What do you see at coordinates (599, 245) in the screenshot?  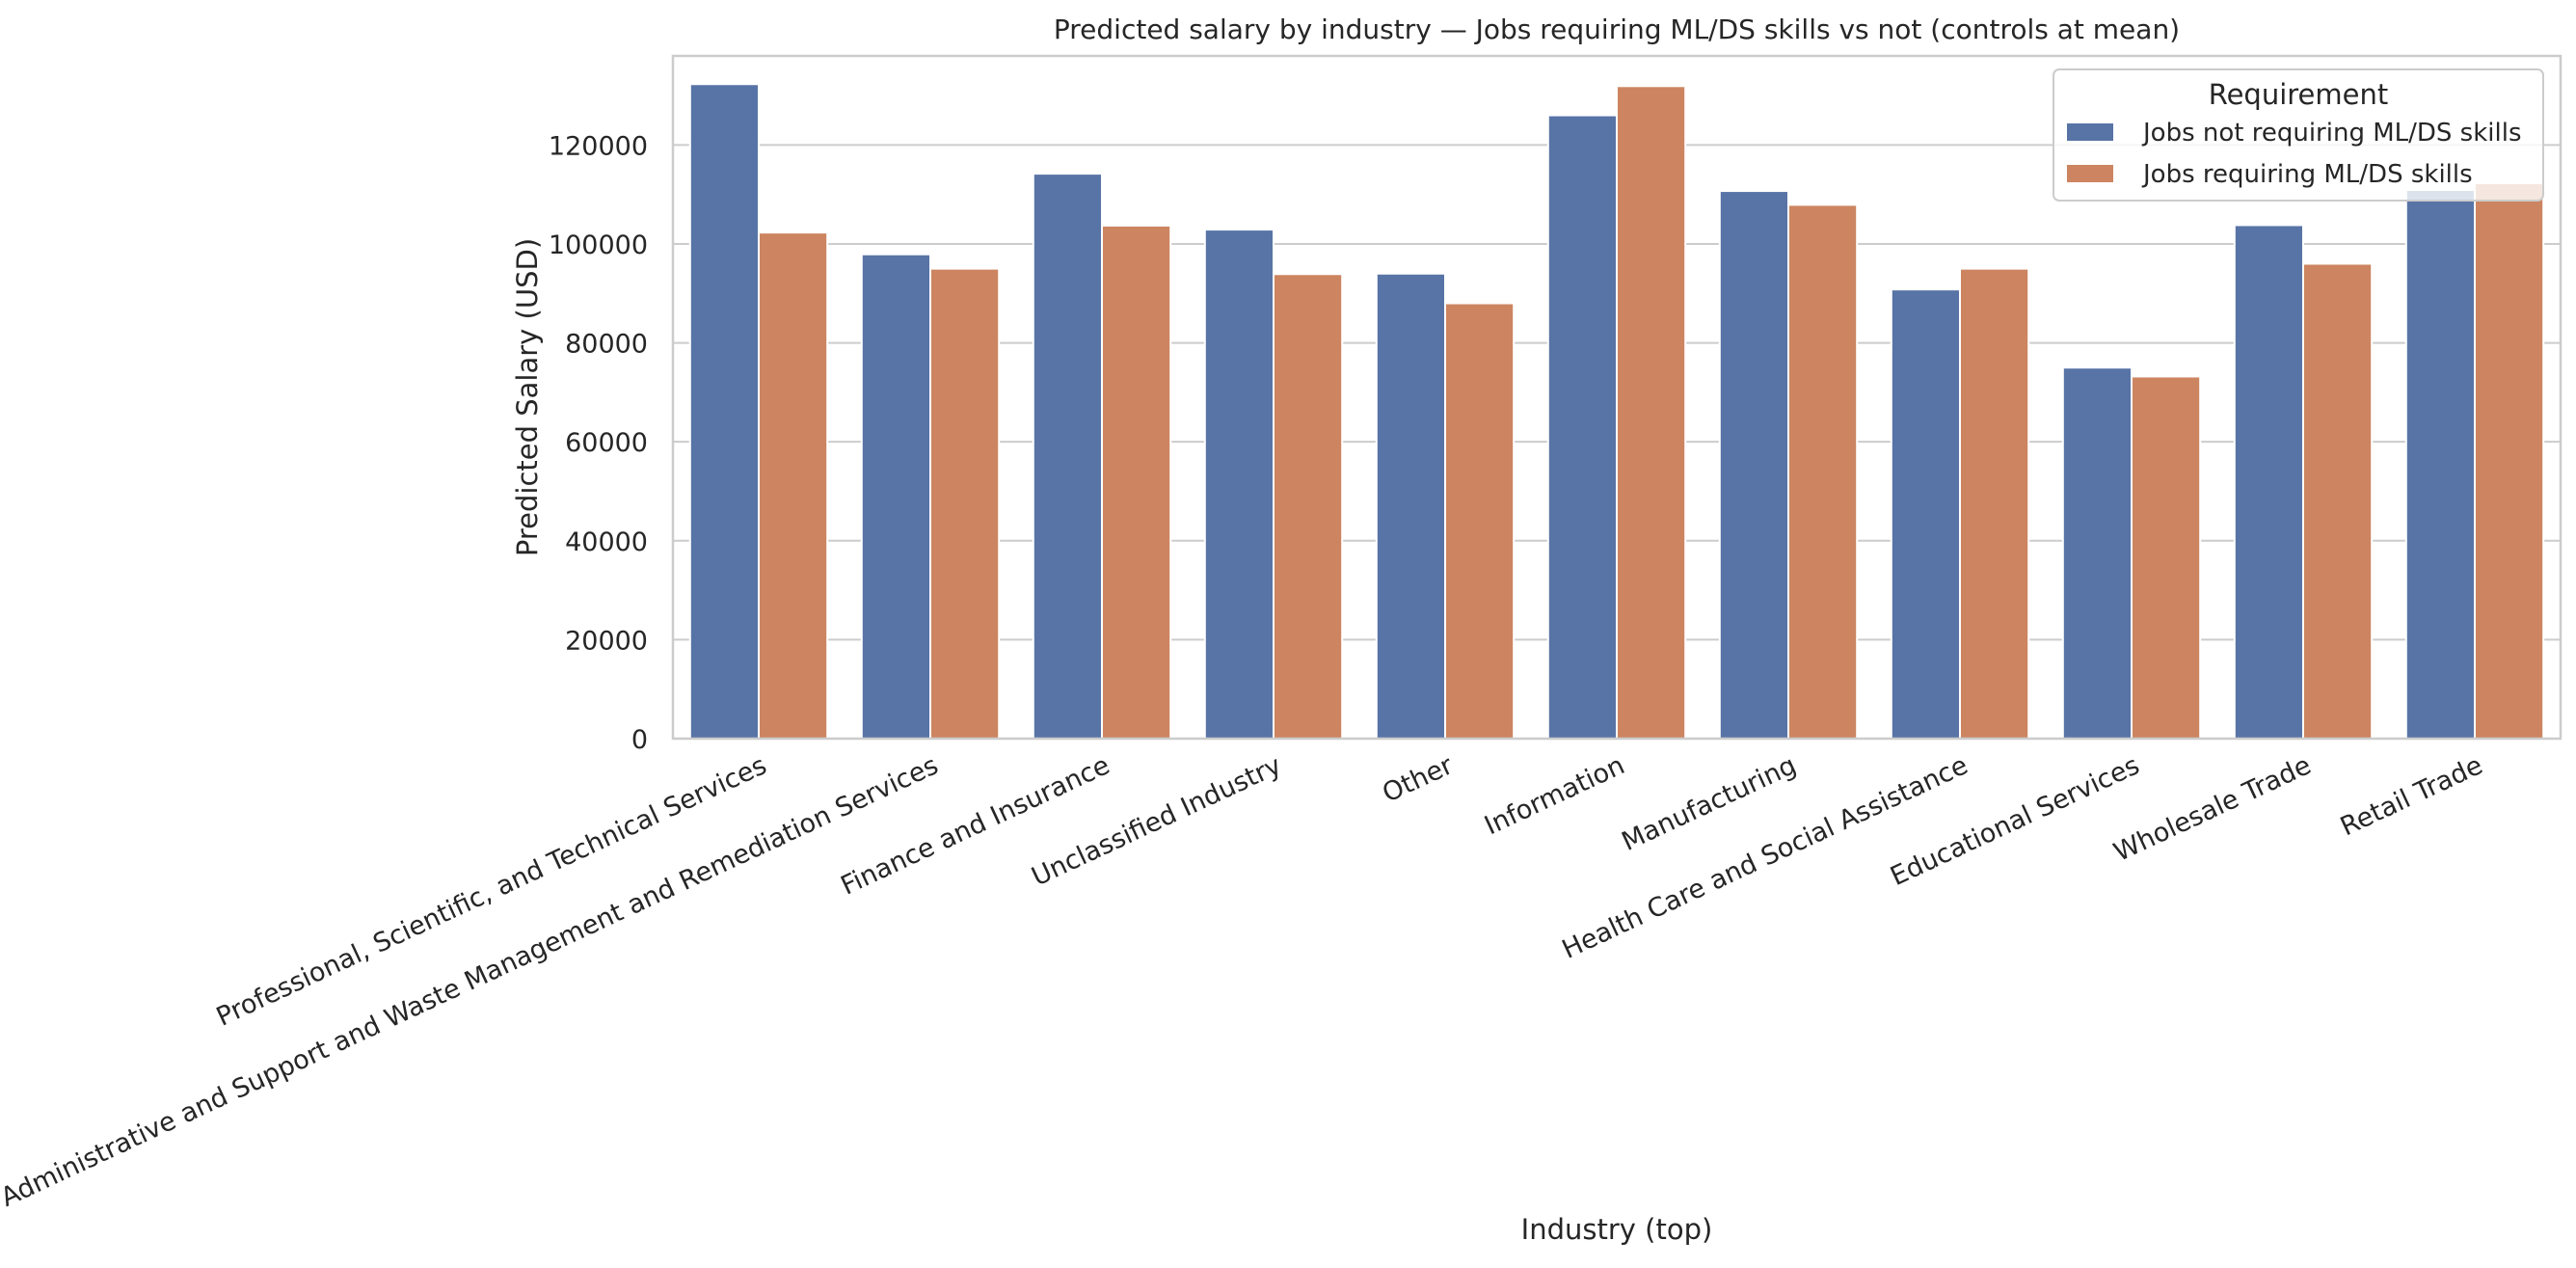 I see `y-tick-label: 100000` at bounding box center [599, 245].